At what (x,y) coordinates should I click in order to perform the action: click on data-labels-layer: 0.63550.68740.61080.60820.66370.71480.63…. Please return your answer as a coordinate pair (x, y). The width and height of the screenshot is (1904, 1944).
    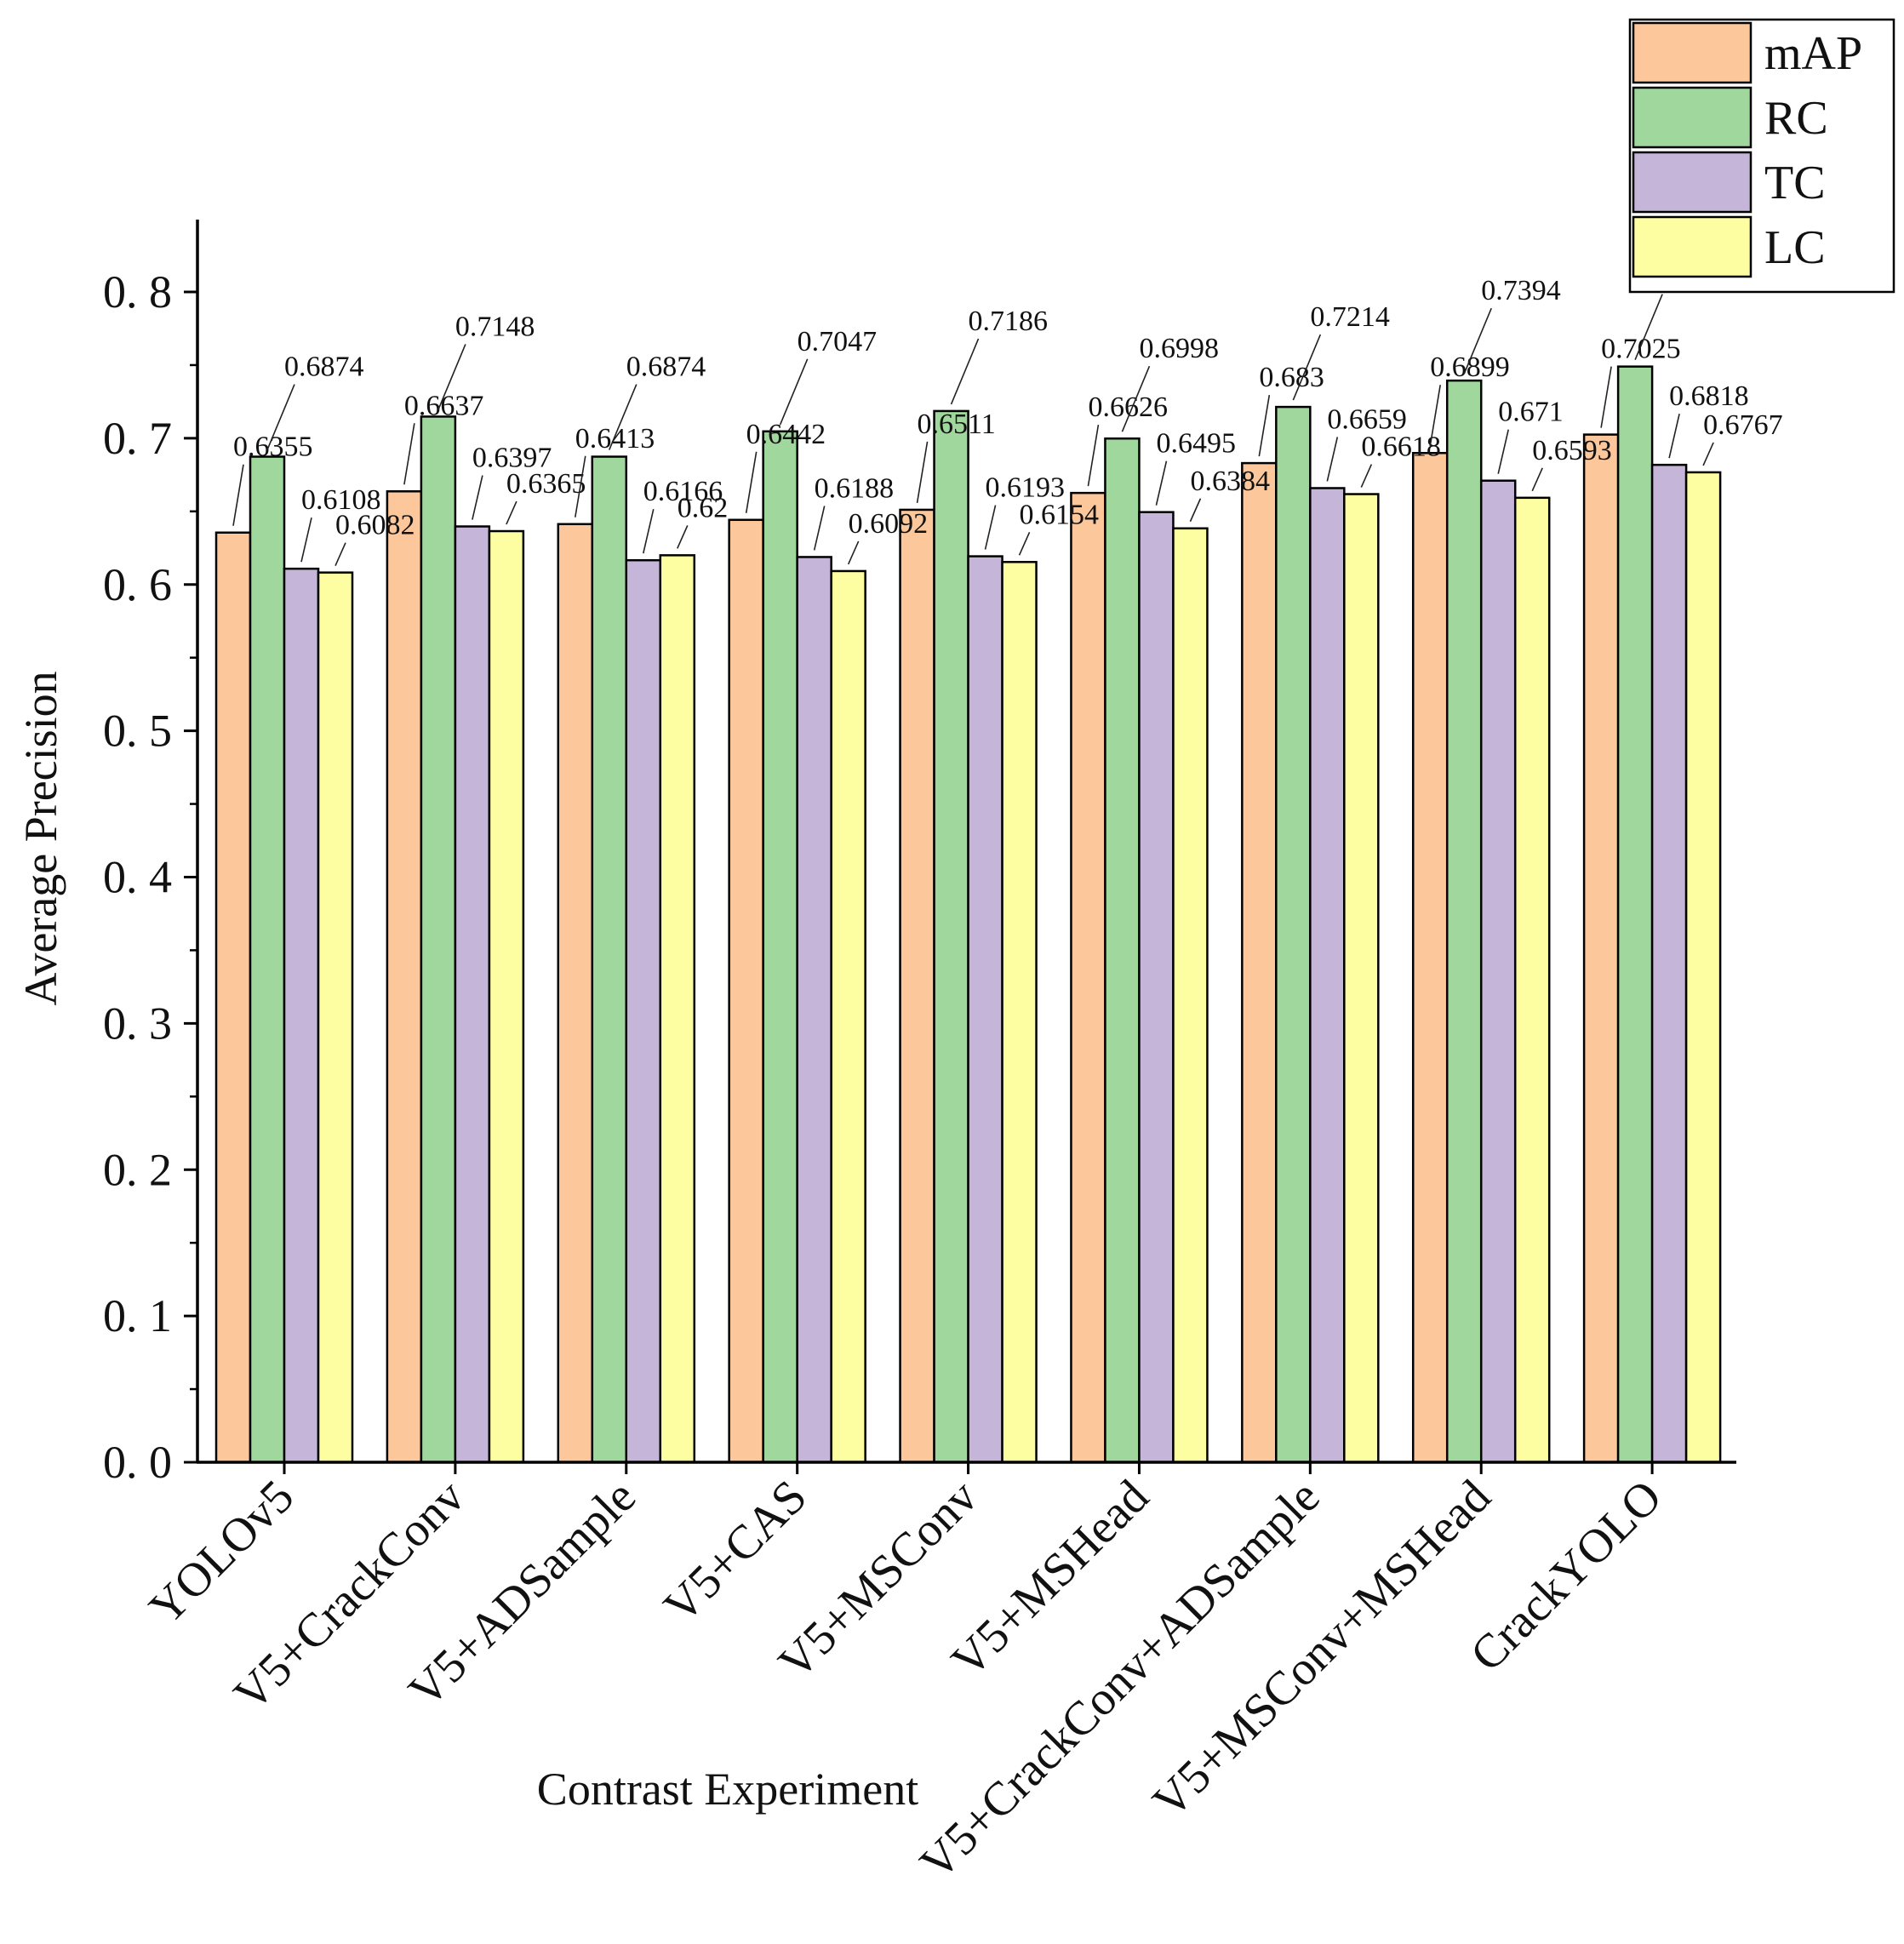
    Looking at the image, I should click on (1008, 413).